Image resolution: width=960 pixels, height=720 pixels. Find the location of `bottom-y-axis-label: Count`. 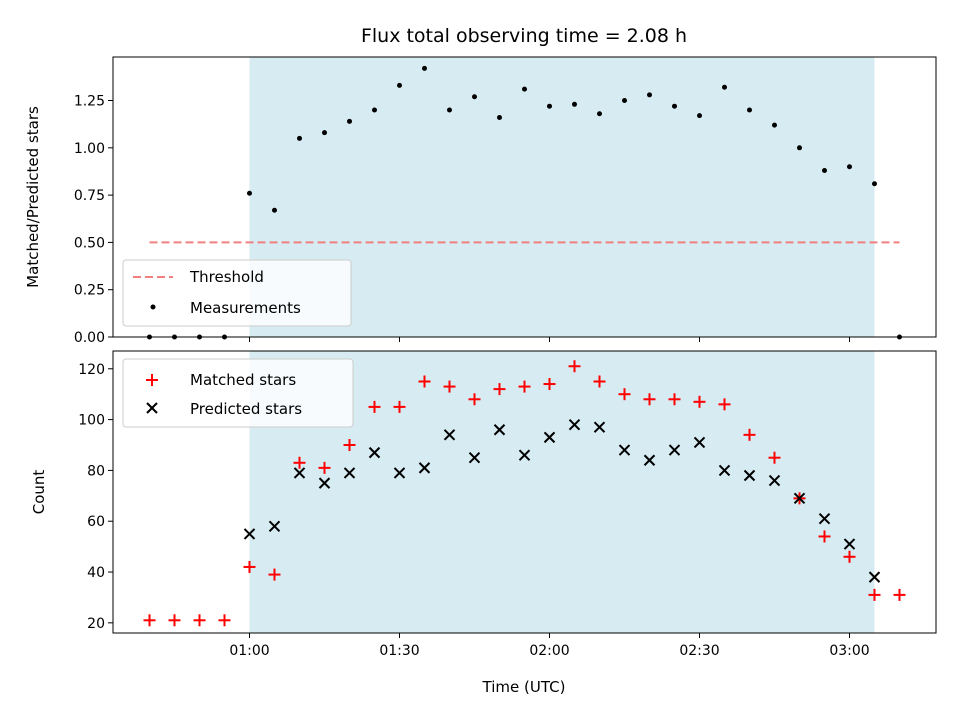

bottom-y-axis-label: Count is located at coordinates (39, 492).